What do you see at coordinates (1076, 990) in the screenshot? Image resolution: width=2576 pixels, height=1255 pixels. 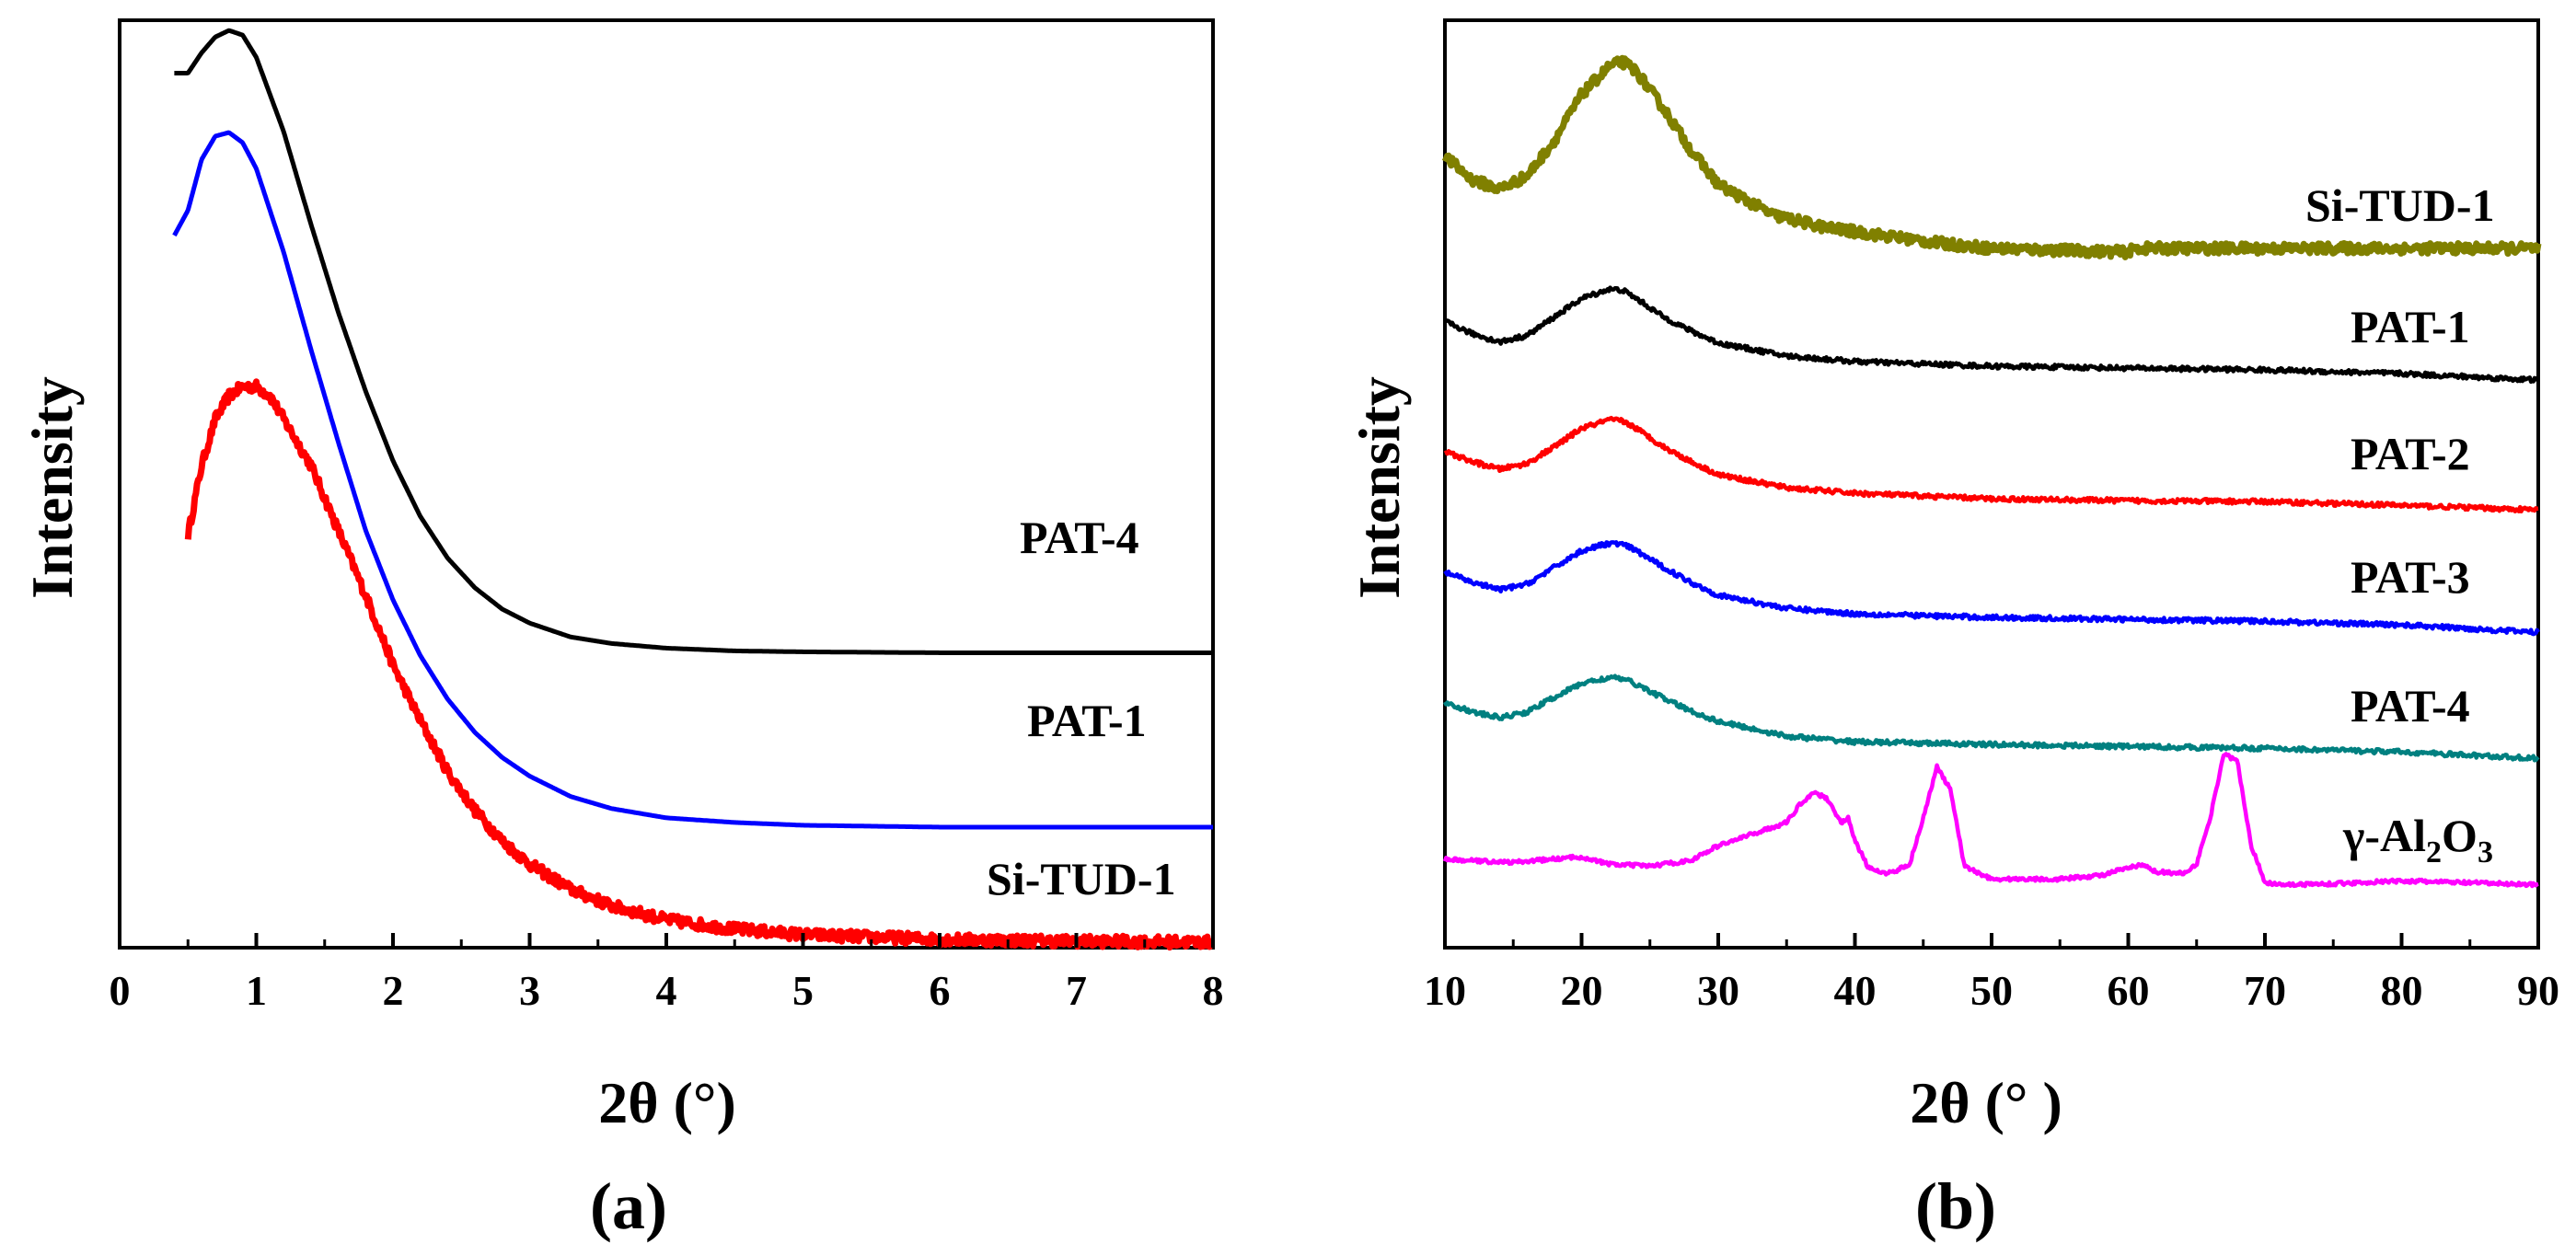 I see `panel-a-x-tick-label: 7` at bounding box center [1076, 990].